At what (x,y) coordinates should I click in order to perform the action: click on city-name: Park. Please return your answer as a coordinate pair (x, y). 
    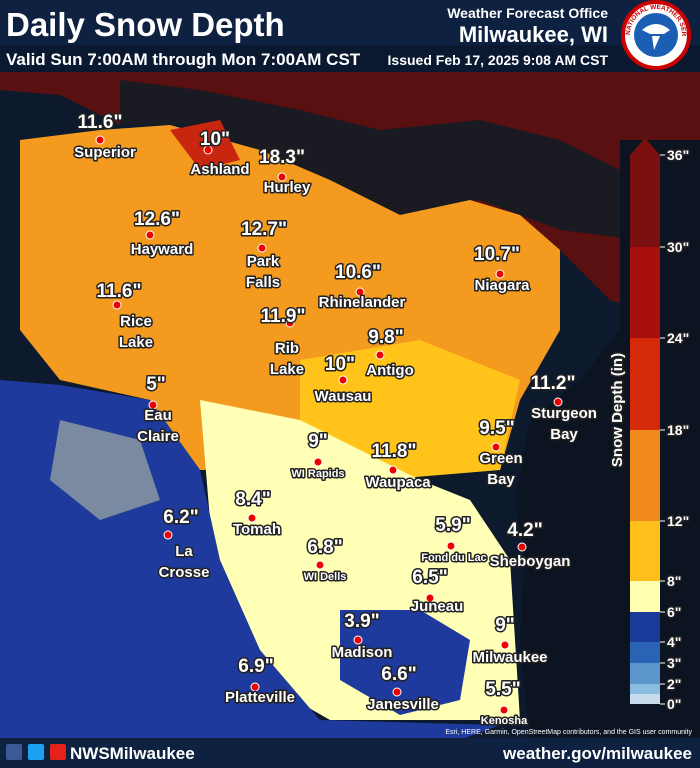
    Looking at the image, I should click on (263, 261).